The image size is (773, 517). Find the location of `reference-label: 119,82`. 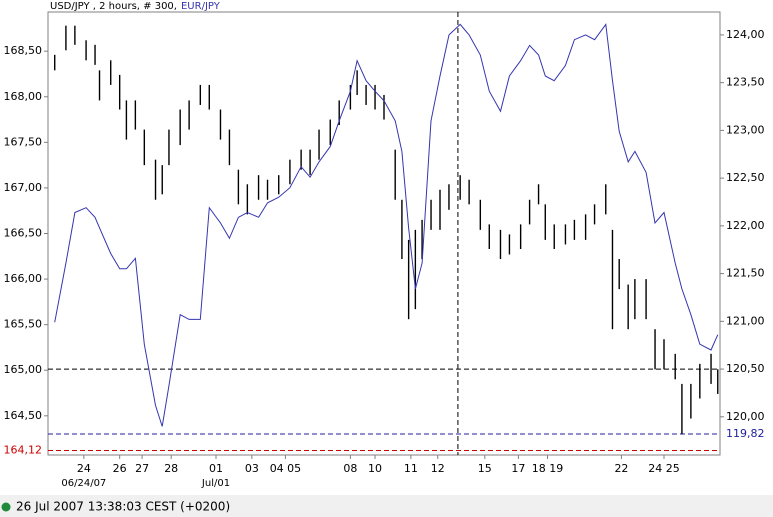

reference-label: 119,82 is located at coordinates (745, 433).